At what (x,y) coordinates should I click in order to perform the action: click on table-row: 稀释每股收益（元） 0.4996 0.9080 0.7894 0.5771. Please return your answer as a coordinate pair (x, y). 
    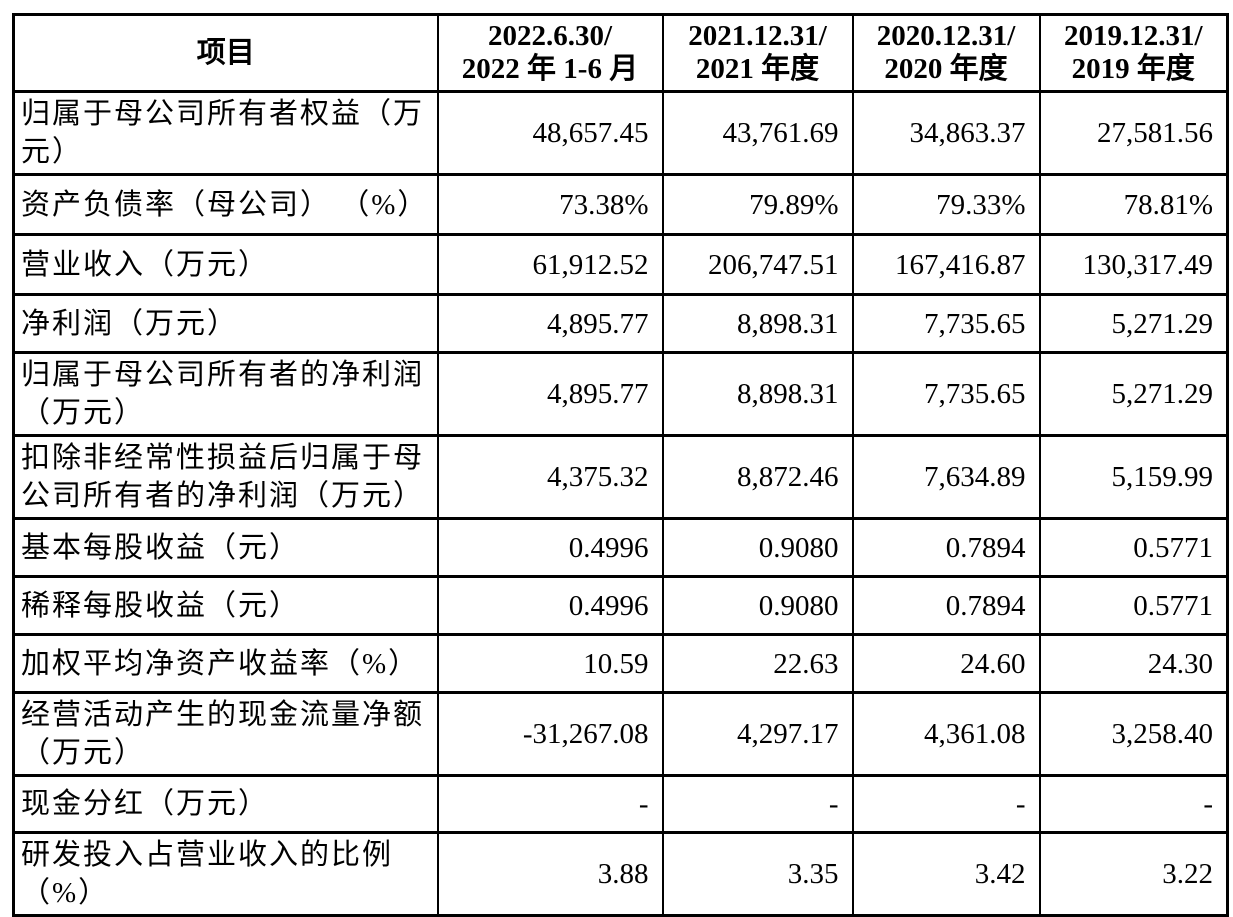
    Looking at the image, I should click on (620, 605).